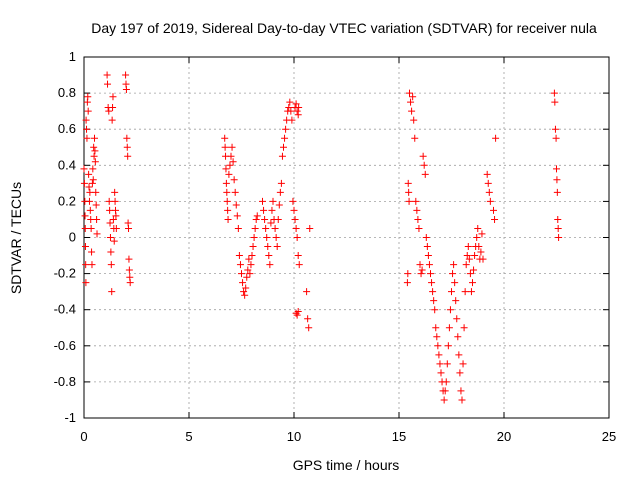  I want to click on y-tick-label: -0.4, so click(65, 309).